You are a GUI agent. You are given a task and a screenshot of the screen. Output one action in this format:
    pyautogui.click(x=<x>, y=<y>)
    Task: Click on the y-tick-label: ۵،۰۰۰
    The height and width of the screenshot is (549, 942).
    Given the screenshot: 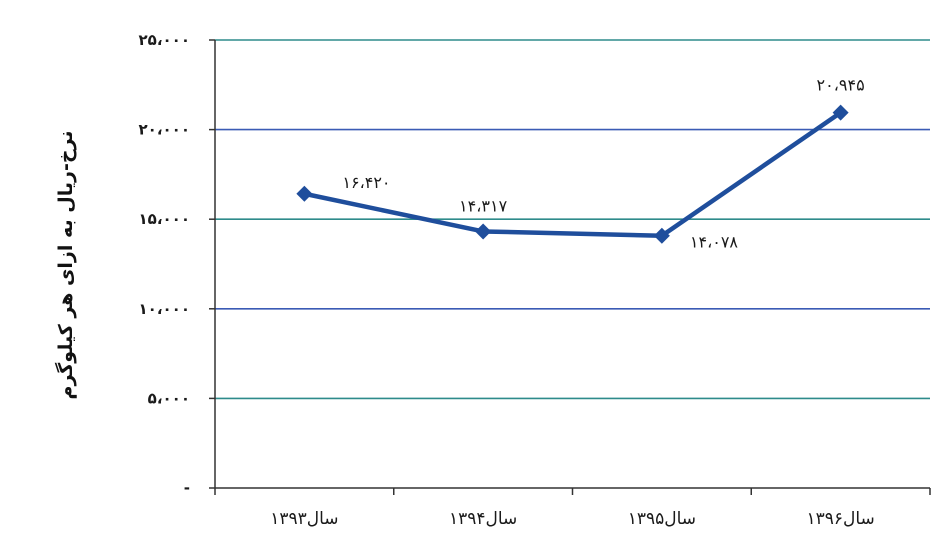 What is the action you would take?
    pyautogui.click(x=169, y=398)
    